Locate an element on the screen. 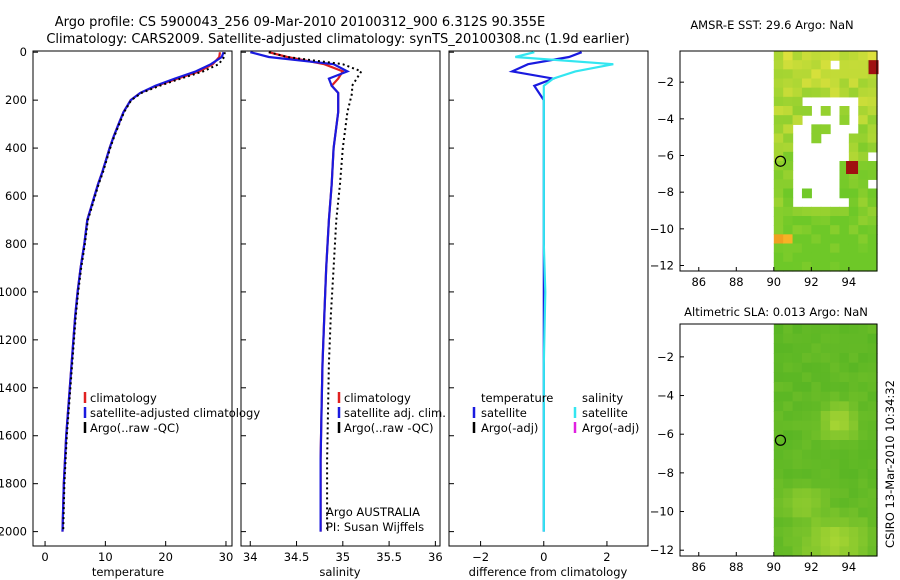 The height and width of the screenshot is (580, 900). sla_map-xtick-label: 90 is located at coordinates (773, 567).